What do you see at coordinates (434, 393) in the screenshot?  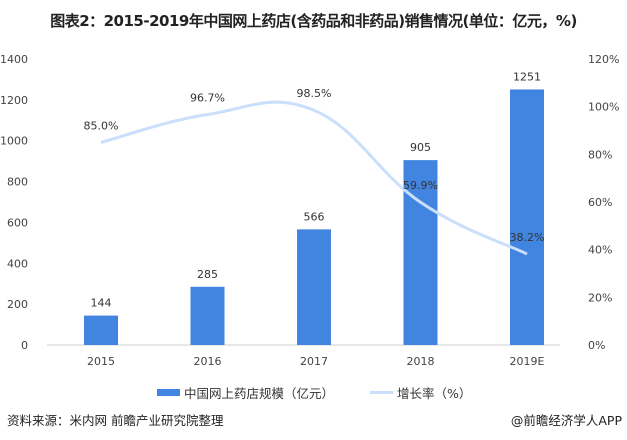 I see `legend-label-line: 增长率（%）` at bounding box center [434, 393].